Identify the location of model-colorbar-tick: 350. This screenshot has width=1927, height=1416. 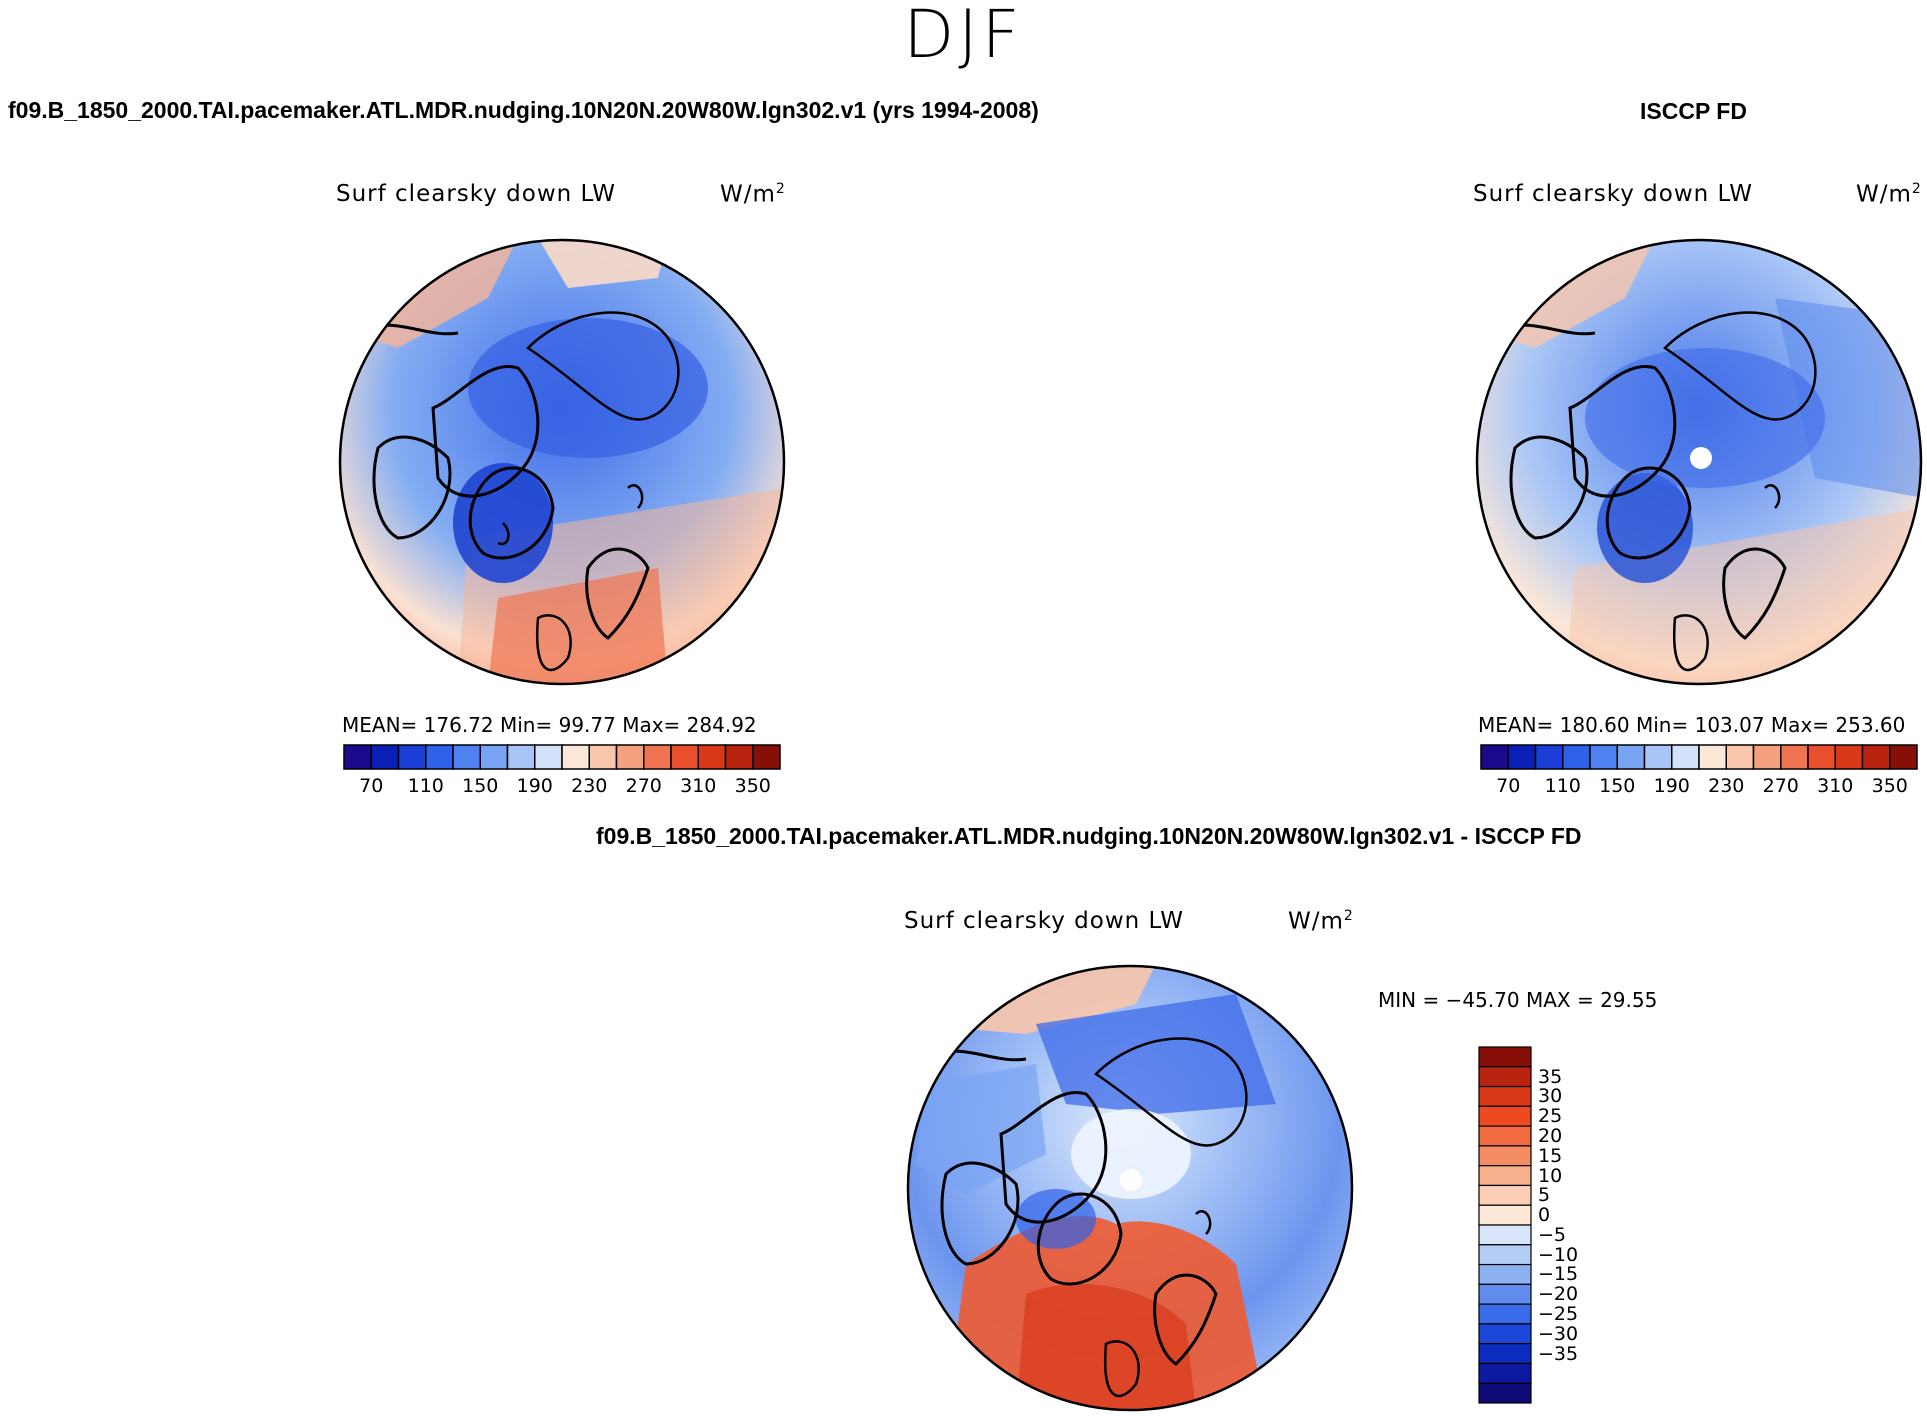
(752, 786).